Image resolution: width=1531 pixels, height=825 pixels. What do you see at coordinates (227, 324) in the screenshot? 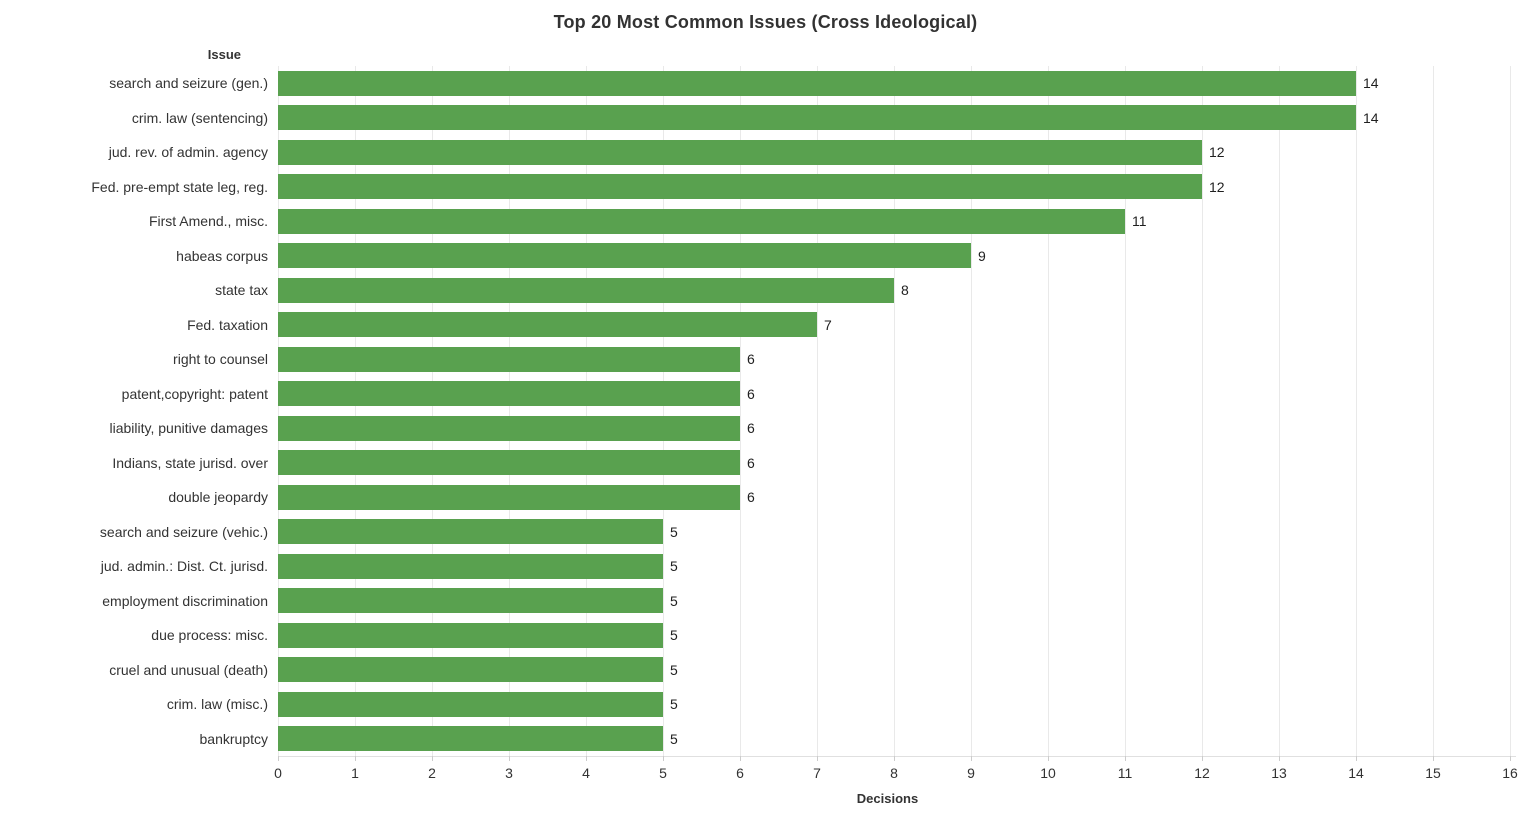
I see `category-label: Fed. taxation` at bounding box center [227, 324].